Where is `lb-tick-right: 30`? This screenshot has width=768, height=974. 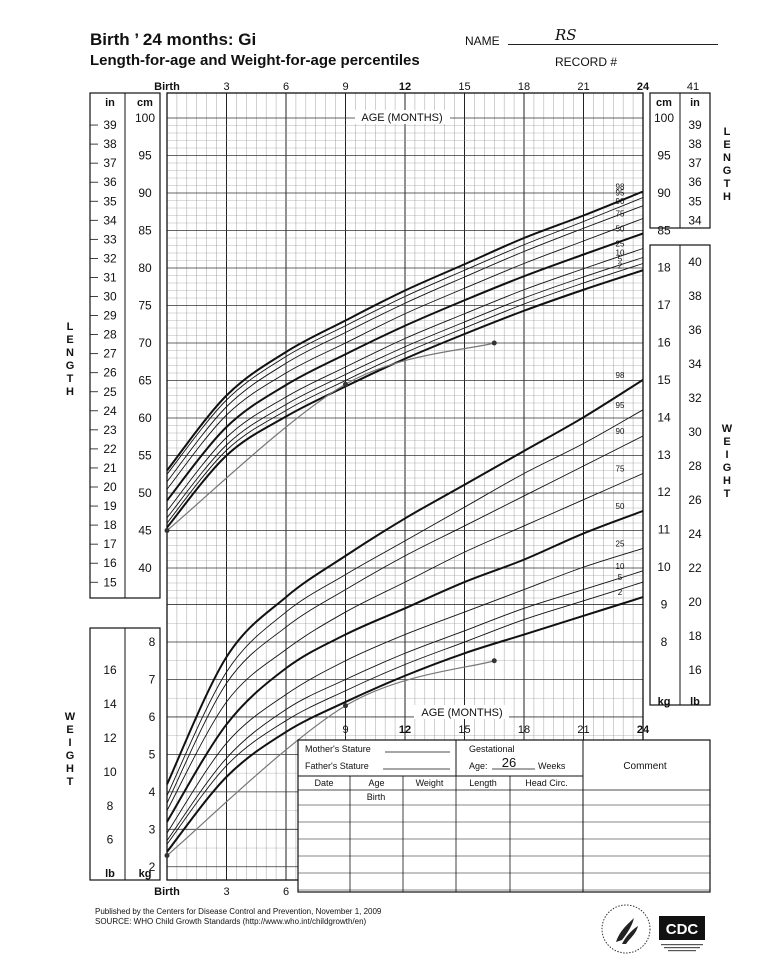 lb-tick-right: 30 is located at coordinates (695, 432).